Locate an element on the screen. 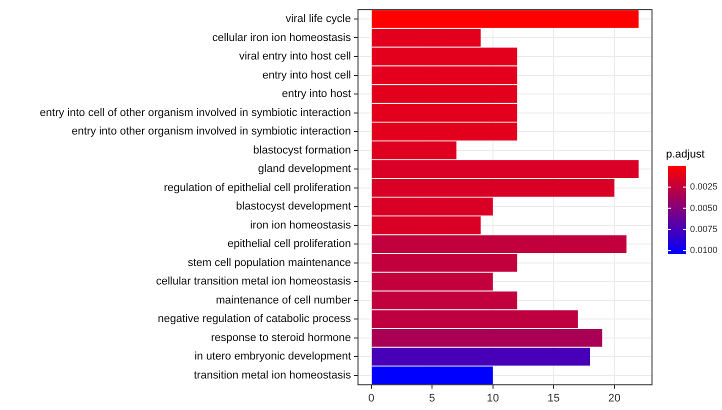 This screenshot has height=410, width=722. y-tick-label: gland development is located at coordinates (304, 169).